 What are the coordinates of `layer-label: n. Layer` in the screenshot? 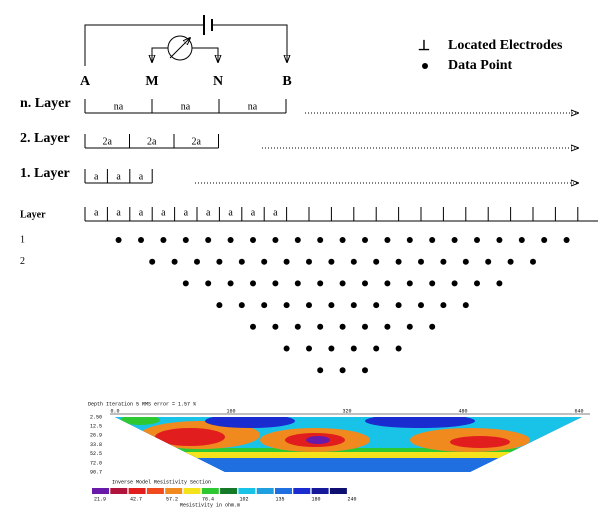 It's located at (45, 103).